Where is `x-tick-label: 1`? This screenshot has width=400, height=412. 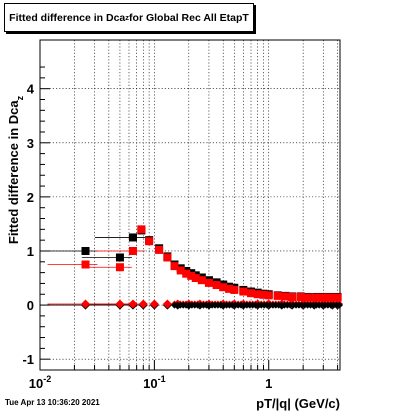 x-tick-label: 1 is located at coordinates (268, 383).